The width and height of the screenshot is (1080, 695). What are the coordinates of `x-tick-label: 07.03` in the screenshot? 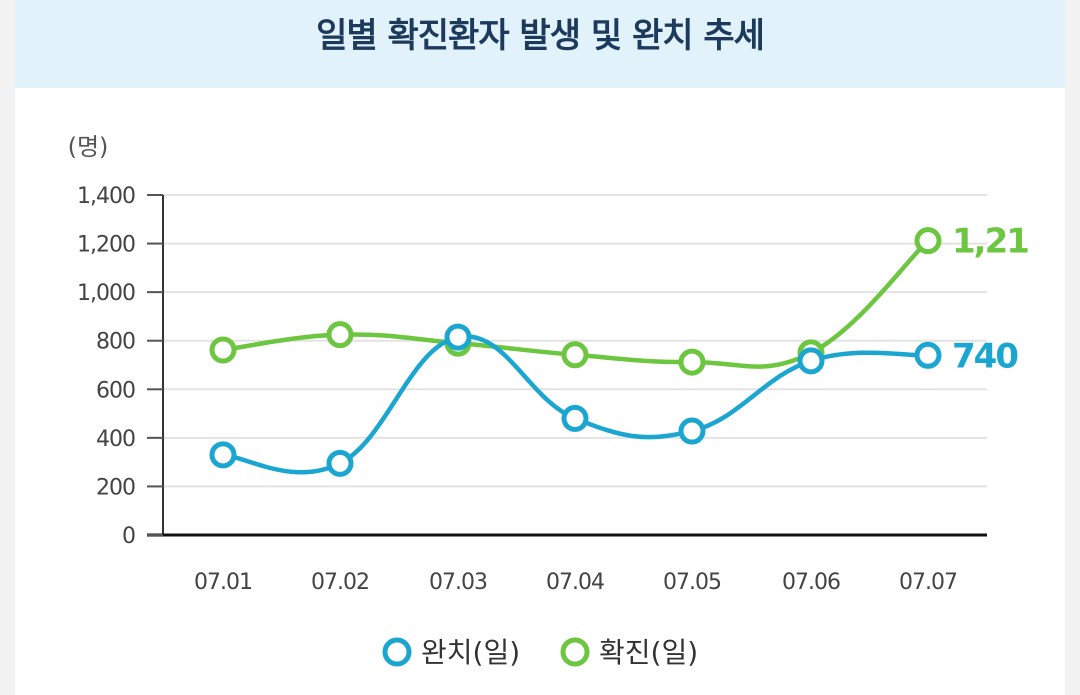 It's located at (458, 582).